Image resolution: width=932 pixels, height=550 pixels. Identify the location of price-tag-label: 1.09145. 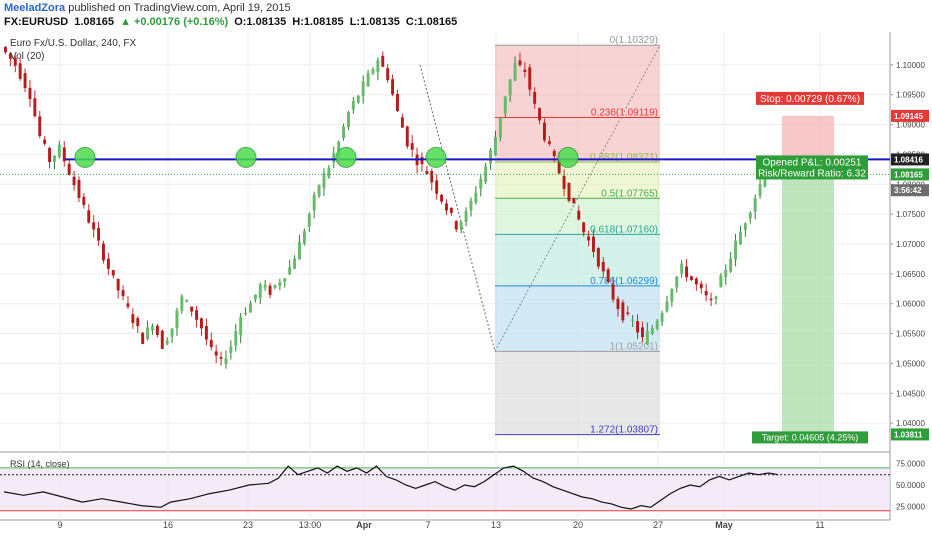
(908, 116).